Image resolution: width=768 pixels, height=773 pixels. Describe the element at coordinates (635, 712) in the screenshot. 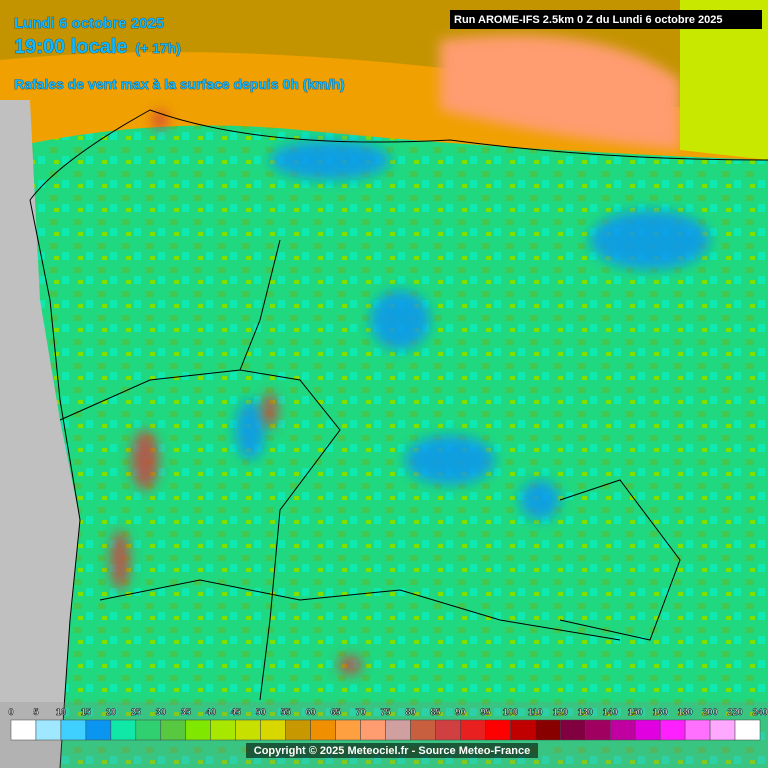

I see `legend-label: 150` at that location.